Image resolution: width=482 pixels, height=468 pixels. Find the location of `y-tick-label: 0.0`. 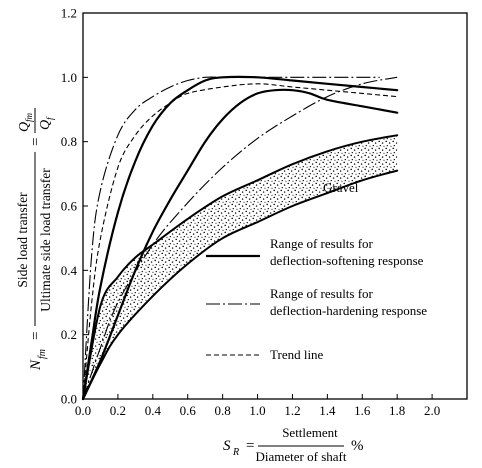

y-tick-label: 0.0 is located at coordinates (69, 399).